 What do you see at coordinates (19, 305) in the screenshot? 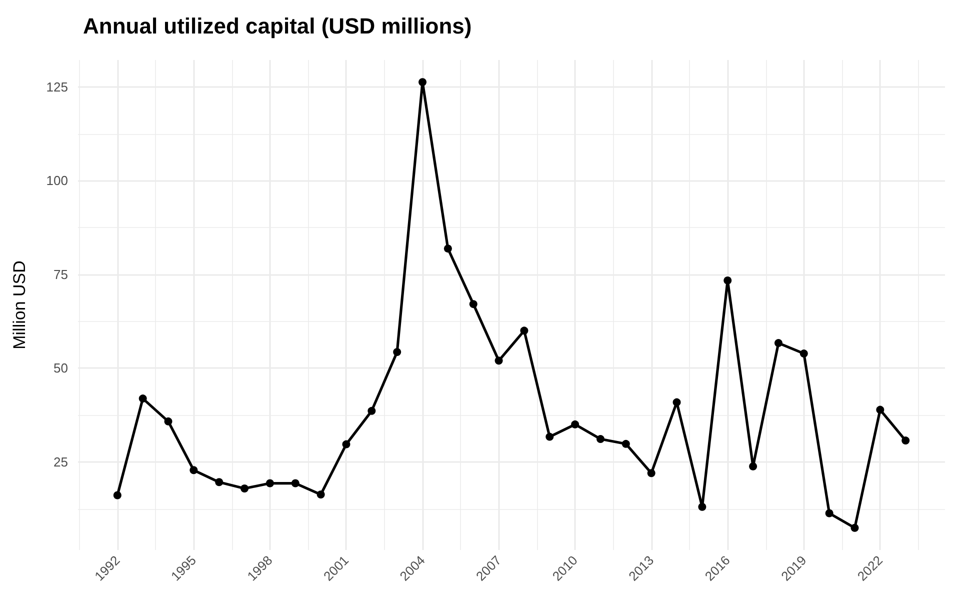
I see `y-axis-title: Million USD` at bounding box center [19, 305].